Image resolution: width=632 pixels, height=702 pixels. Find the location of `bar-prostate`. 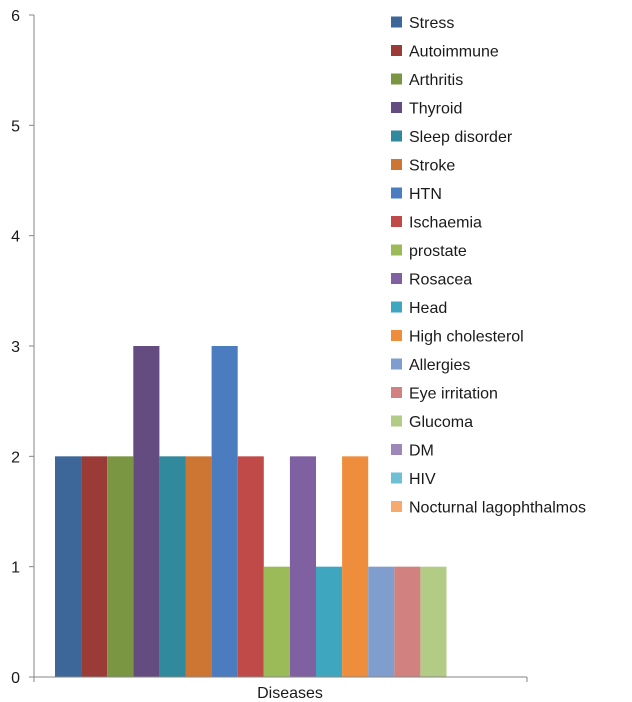

bar-prostate is located at coordinates (276, 621).